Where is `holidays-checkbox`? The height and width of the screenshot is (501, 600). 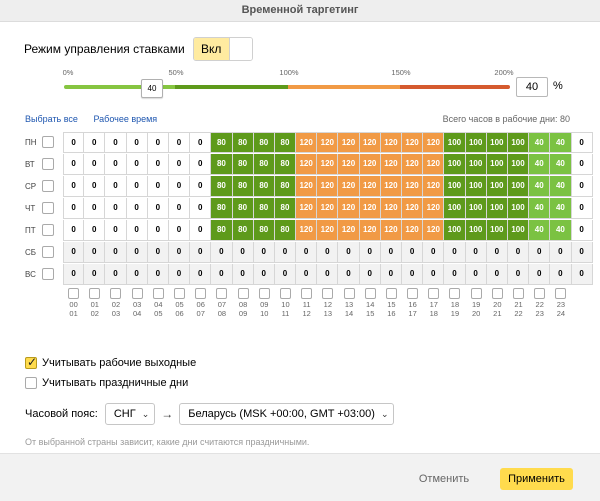 holidays-checkbox is located at coordinates (31, 383).